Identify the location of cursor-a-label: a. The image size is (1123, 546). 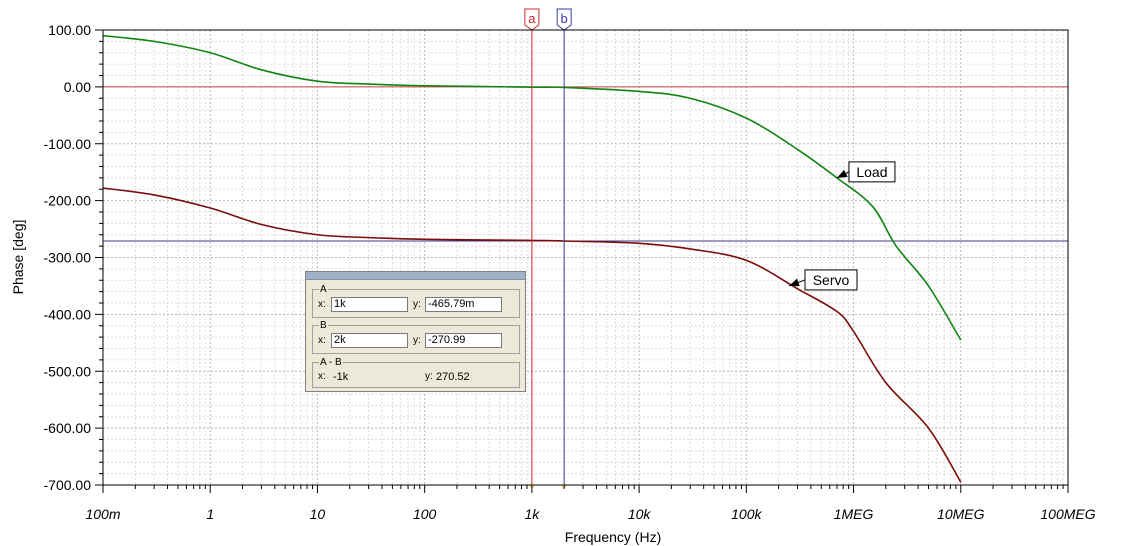
(532, 18).